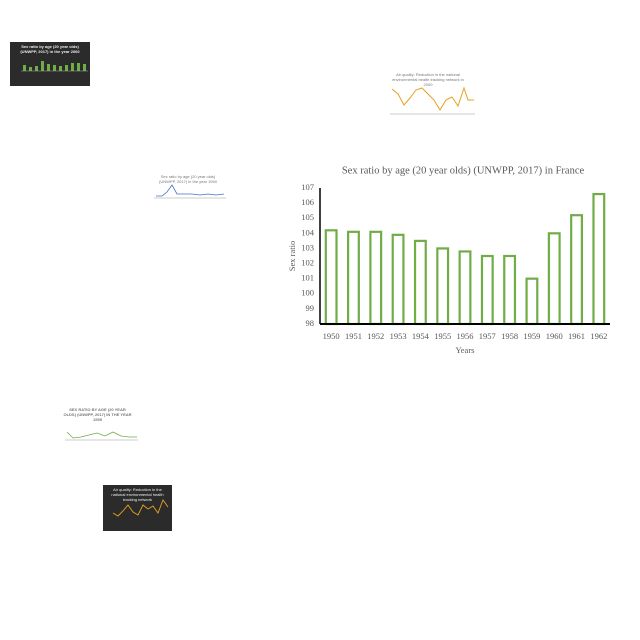 Image resolution: width=640 pixels, height=640 pixels. Describe the element at coordinates (310, 308) in the screenshot. I see `y-tick-label: 99` at that location.